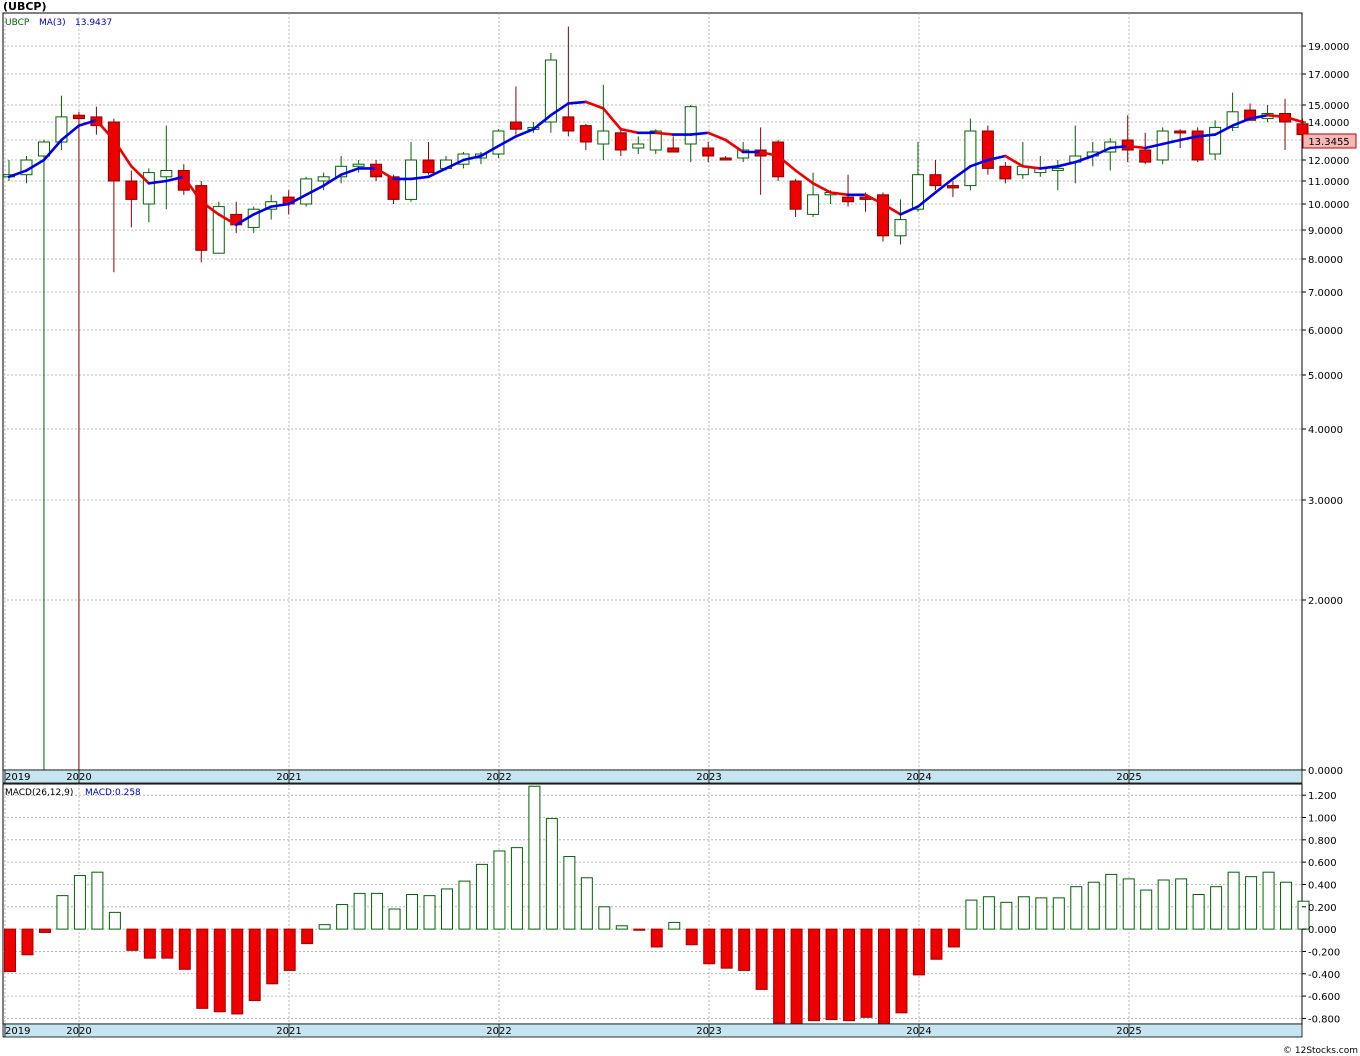  Describe the element at coordinates (1328, 161) in the screenshot. I see `price-tick-label: 12.0000` at that location.